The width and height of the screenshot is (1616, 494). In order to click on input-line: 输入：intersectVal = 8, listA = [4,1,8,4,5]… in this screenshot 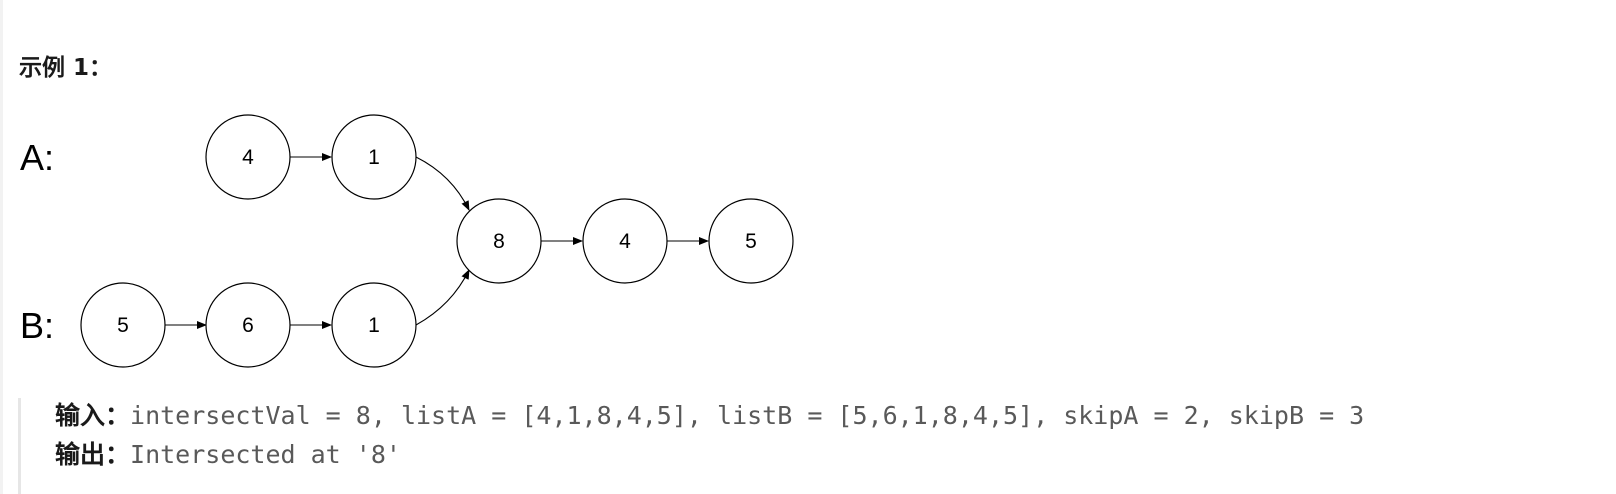, I will do `click(709, 416)`.